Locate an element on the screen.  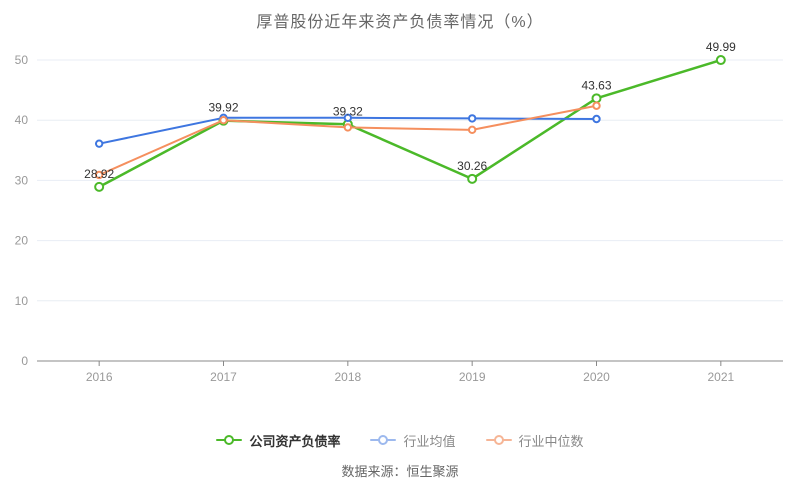
data-label: 30.26 is located at coordinates (472, 166).